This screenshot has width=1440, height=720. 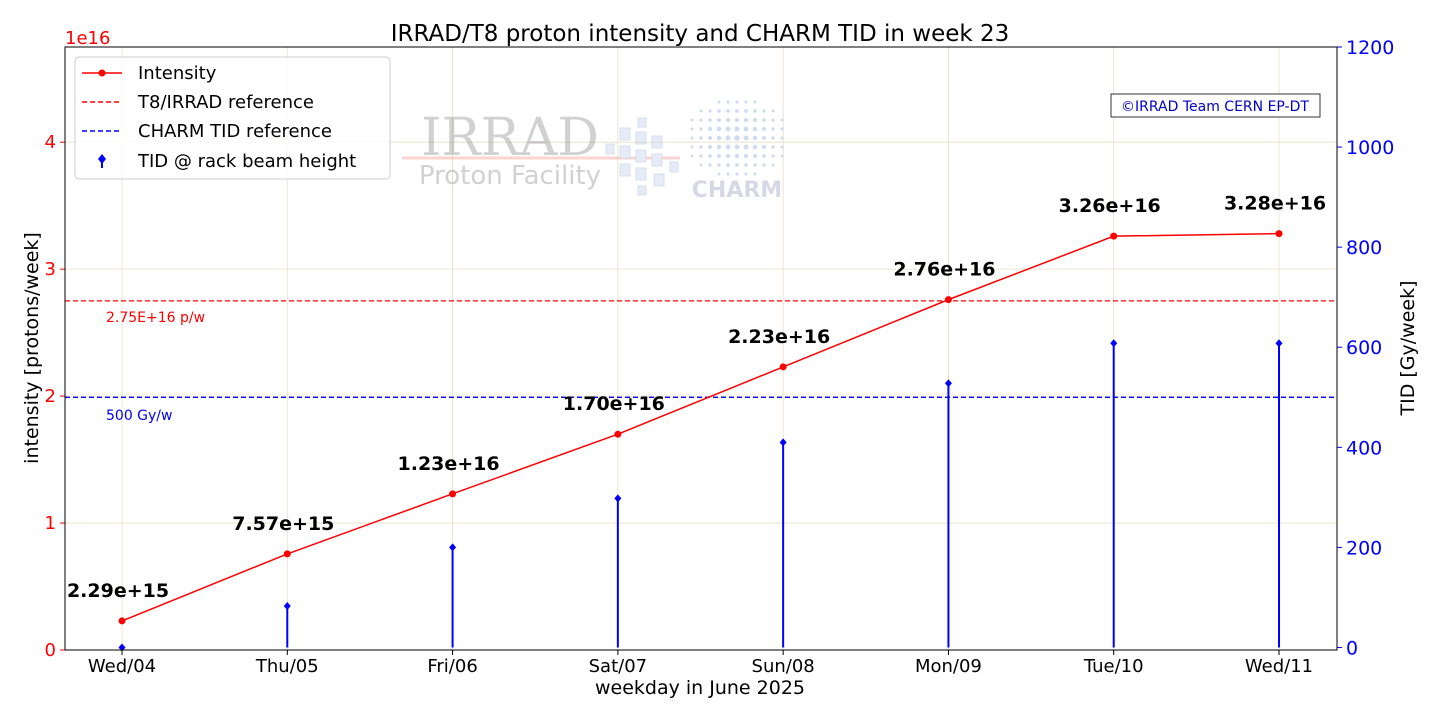 What do you see at coordinates (510, 176) in the screenshot?
I see `irrad-logo-subtext: Proton Facility` at bounding box center [510, 176].